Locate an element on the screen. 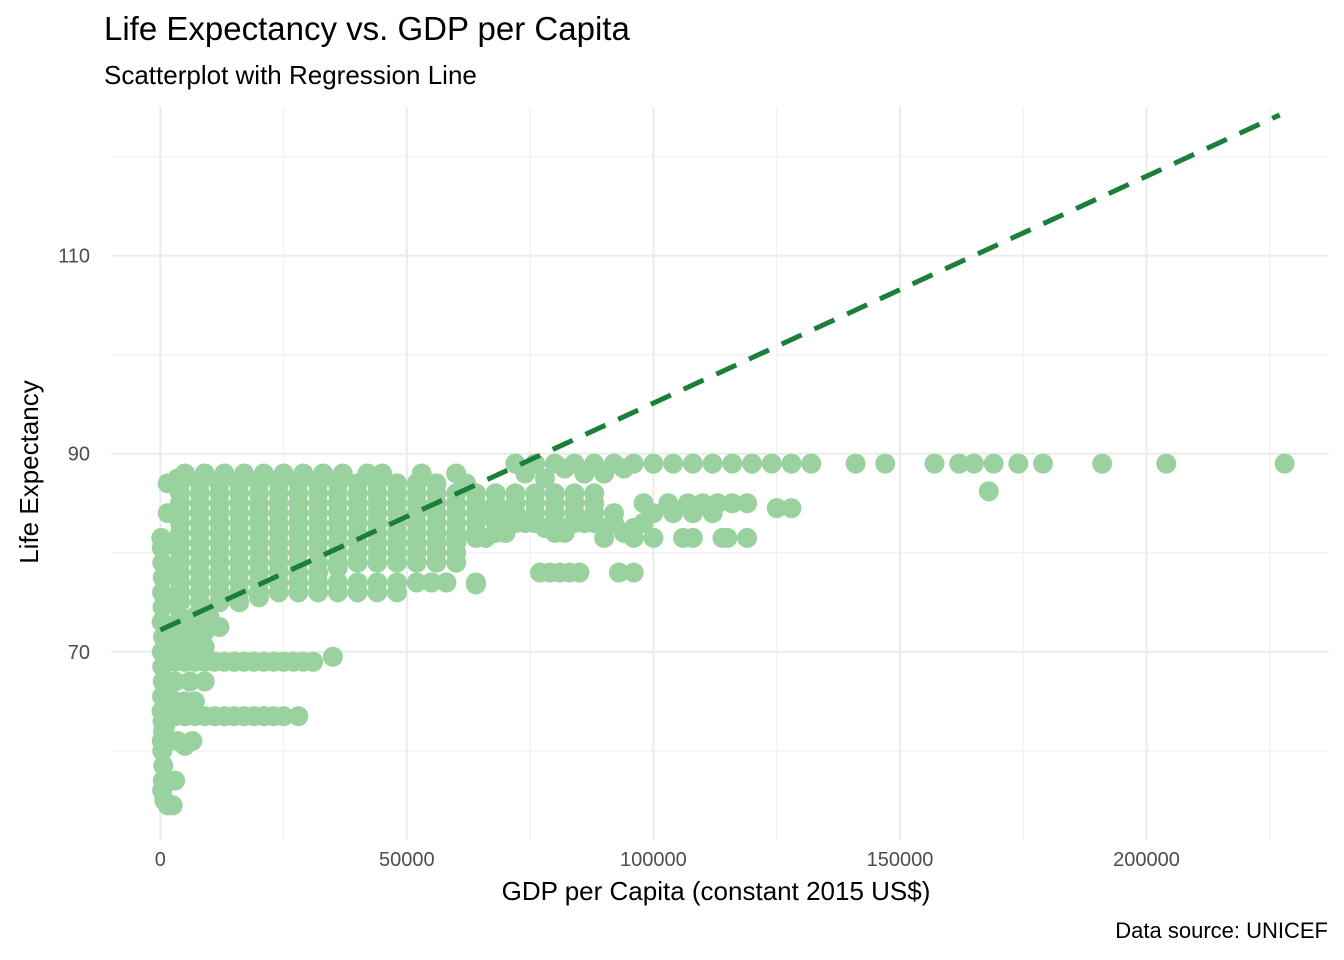 This screenshot has width=1344, height=960. x-tick-label: 0 is located at coordinates (160, 860).